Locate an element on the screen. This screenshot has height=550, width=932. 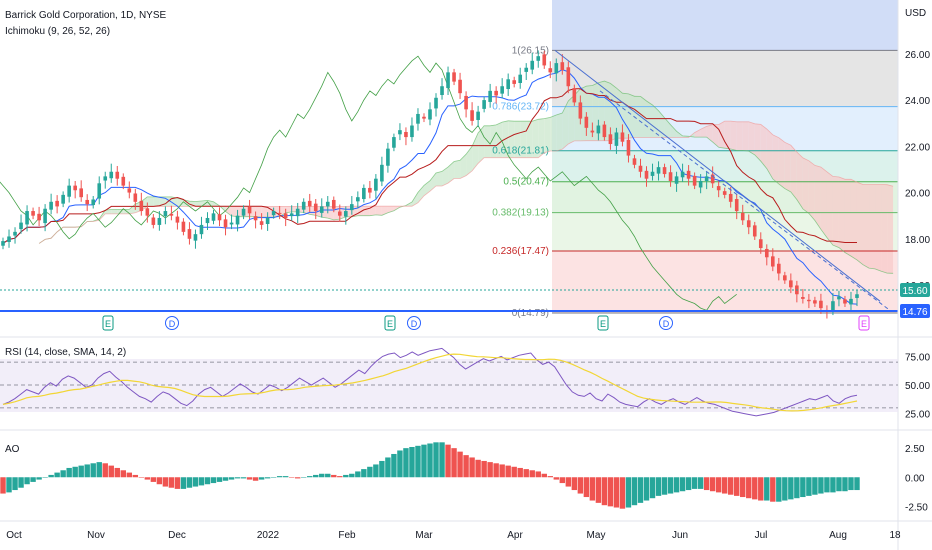
symbol-title: Barrick Gold Corporation, 1D, NYSE is located at coordinates (86, 15).